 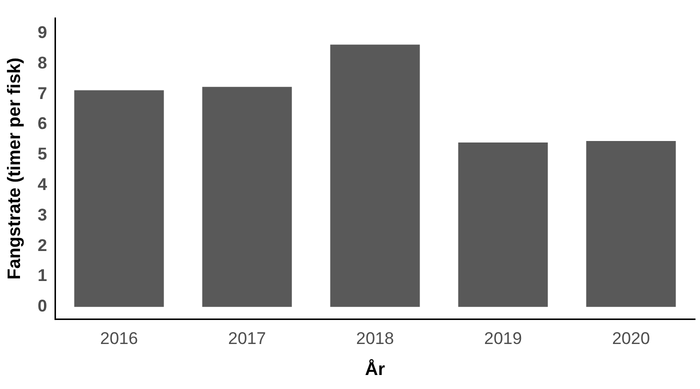 What do you see at coordinates (247, 338) in the screenshot?
I see `x-tick-label: 2017` at bounding box center [247, 338].